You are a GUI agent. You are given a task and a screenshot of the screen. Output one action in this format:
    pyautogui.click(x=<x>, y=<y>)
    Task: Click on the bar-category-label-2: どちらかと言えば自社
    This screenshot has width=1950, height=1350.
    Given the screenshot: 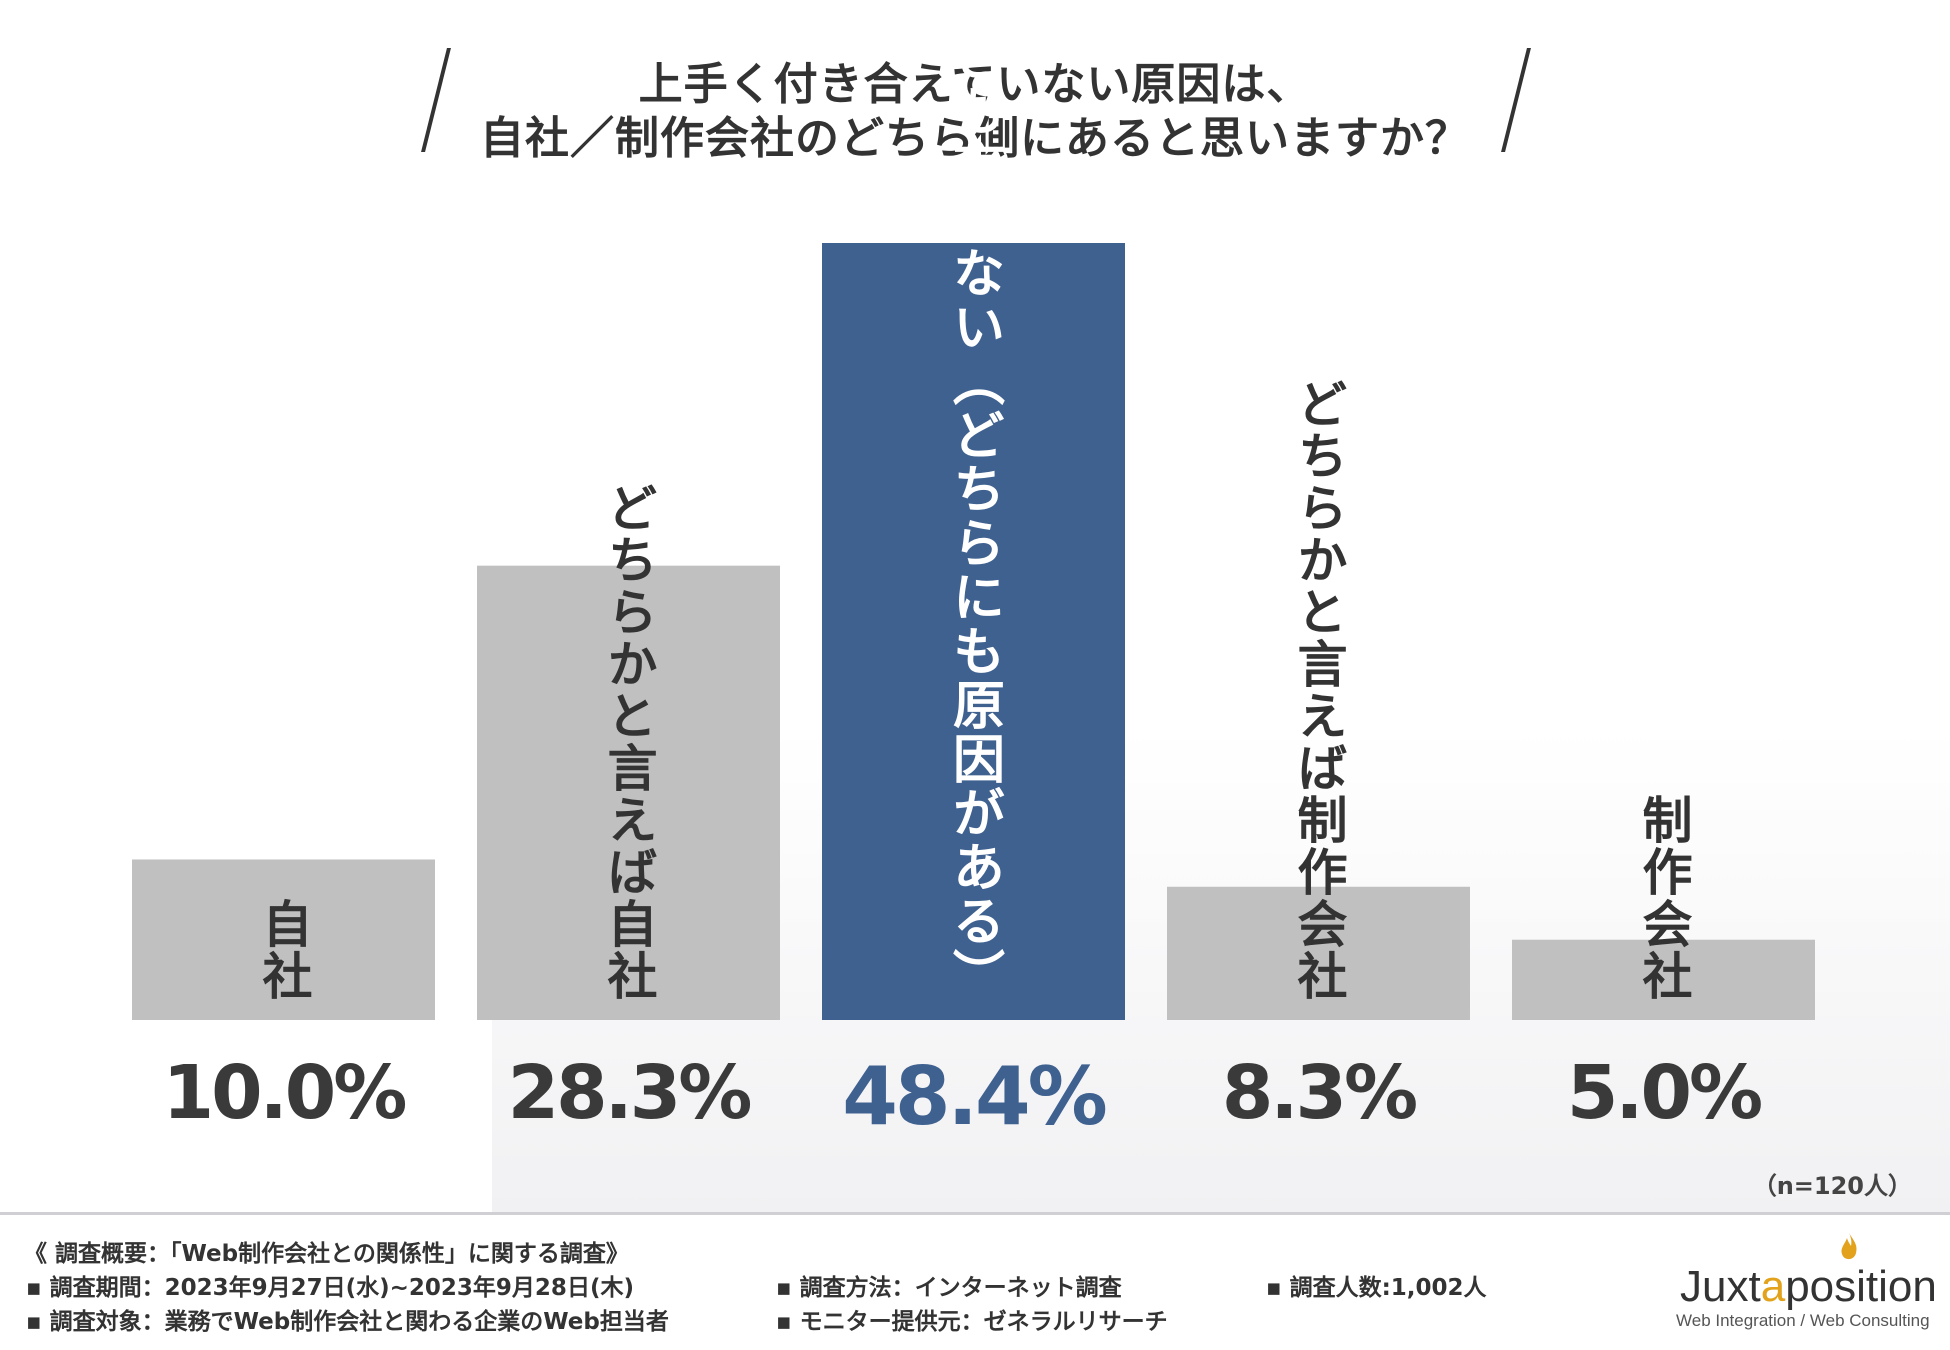 What is the action you would take?
    pyautogui.click(x=628, y=742)
    